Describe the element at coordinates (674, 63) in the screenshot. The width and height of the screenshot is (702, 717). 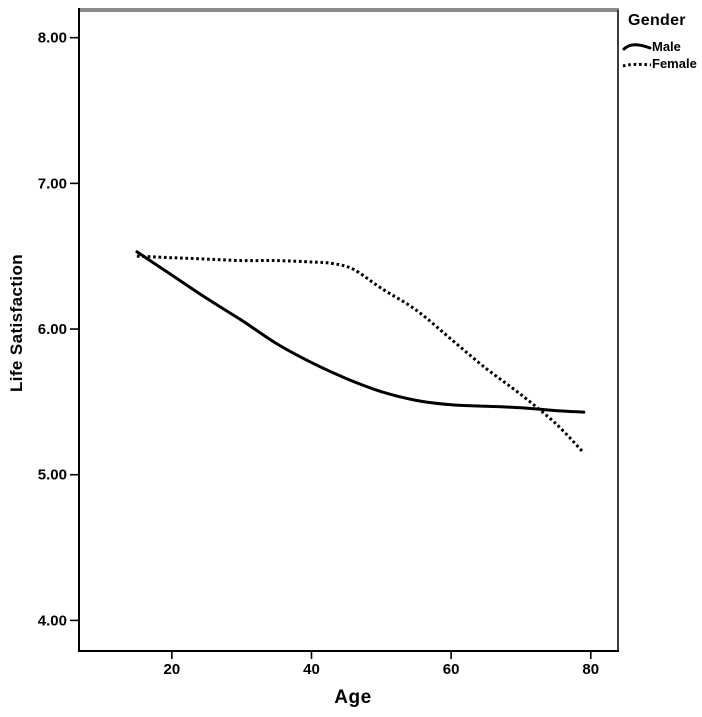
I see `legend-label-female: Female` at that location.